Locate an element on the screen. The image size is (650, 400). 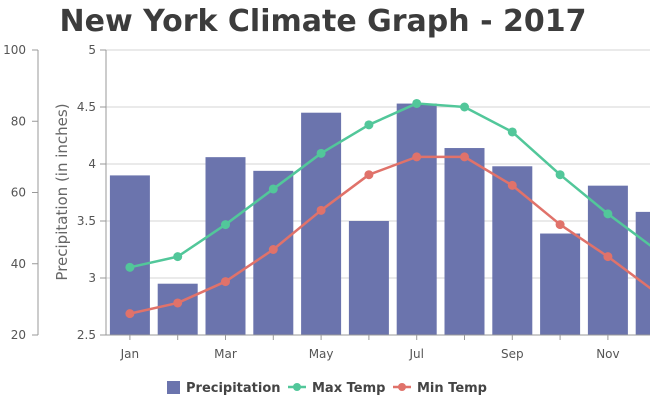
legend-swatch-precipitation is located at coordinates (173, 387).